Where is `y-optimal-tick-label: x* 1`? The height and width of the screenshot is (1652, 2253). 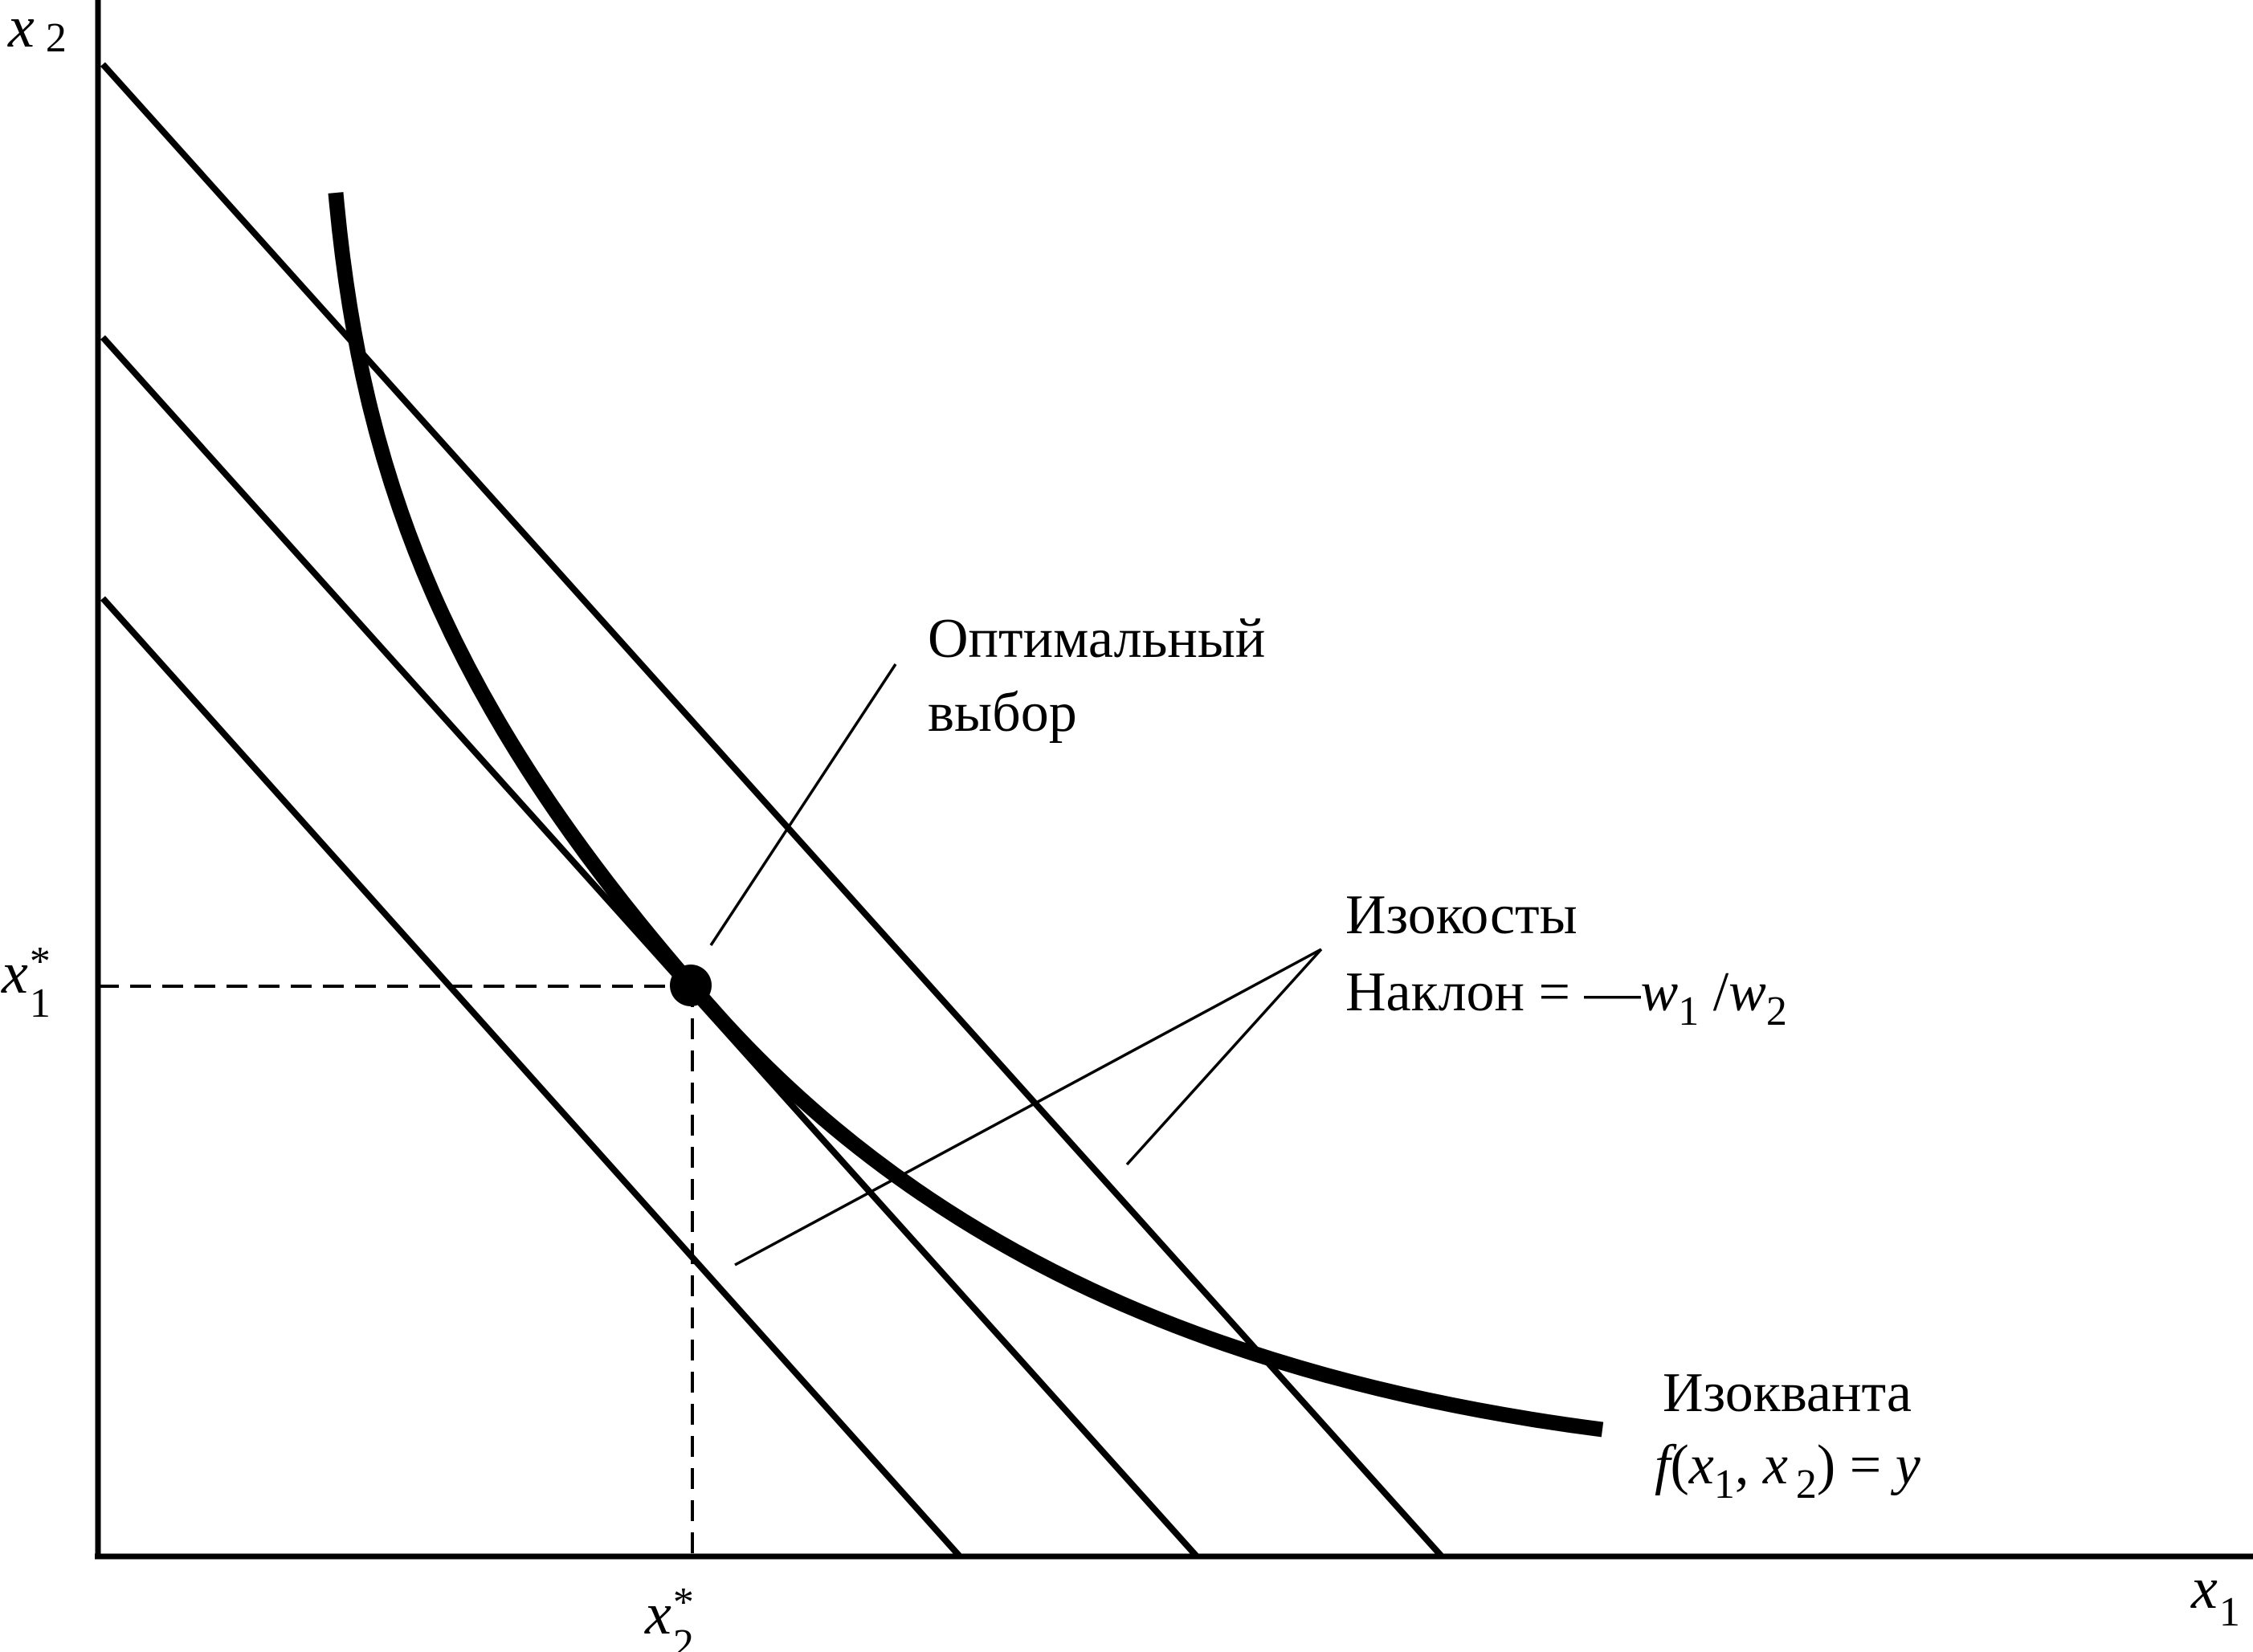
y-optimal-tick-label: x* 1 is located at coordinates (26, 982).